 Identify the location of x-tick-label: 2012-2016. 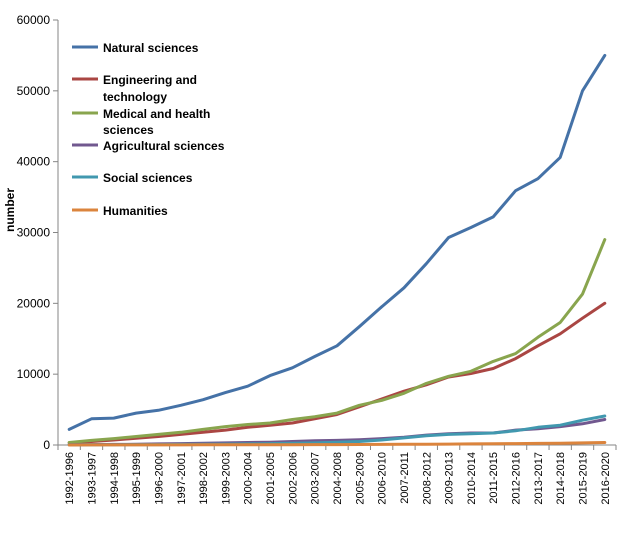
(517, 478).